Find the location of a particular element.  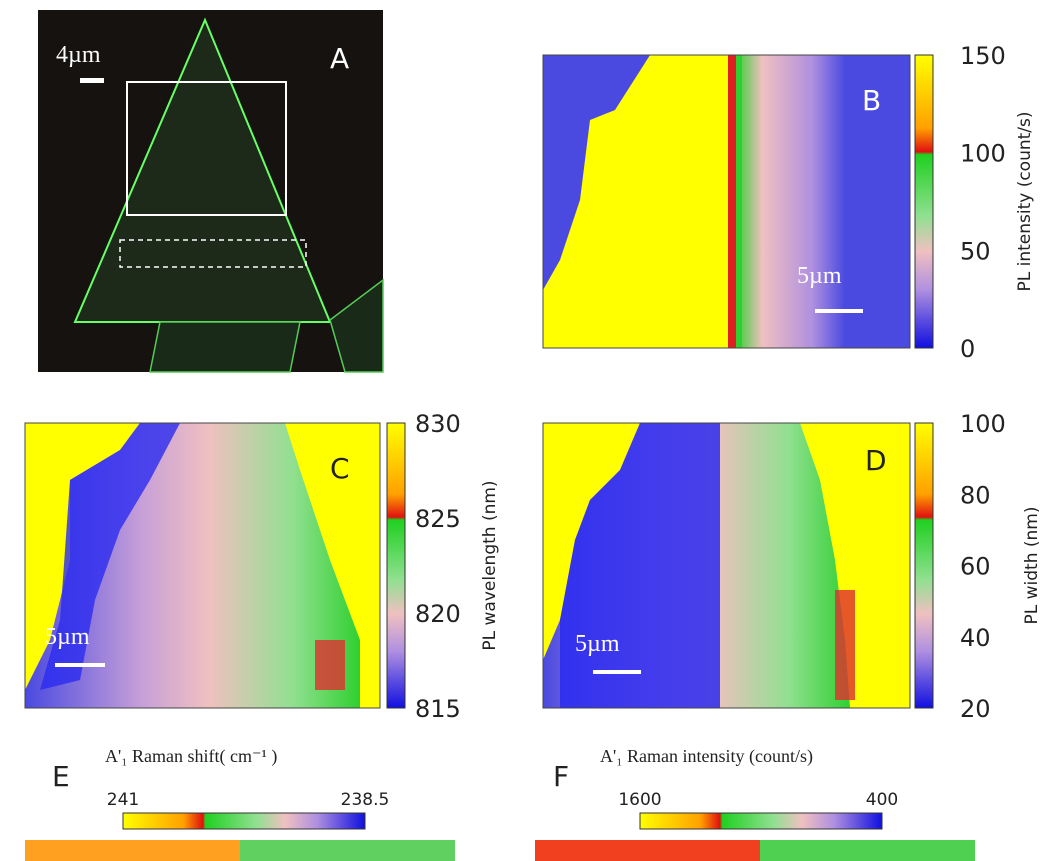

colorbar-tick: 830 is located at coordinates (438, 424).